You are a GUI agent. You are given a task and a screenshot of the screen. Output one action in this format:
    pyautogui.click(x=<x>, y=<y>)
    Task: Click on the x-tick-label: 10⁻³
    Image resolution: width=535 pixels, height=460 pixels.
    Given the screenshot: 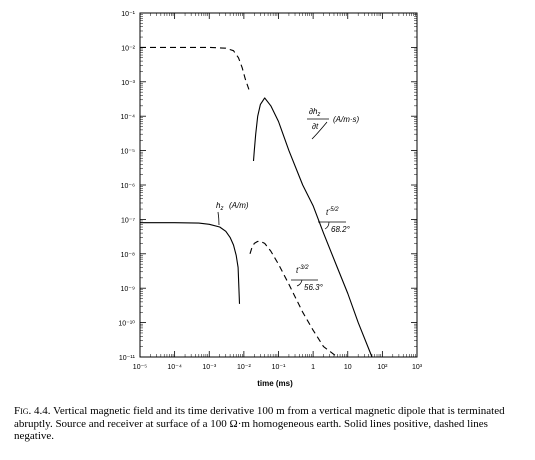 What is the action you would take?
    pyautogui.click(x=209, y=367)
    